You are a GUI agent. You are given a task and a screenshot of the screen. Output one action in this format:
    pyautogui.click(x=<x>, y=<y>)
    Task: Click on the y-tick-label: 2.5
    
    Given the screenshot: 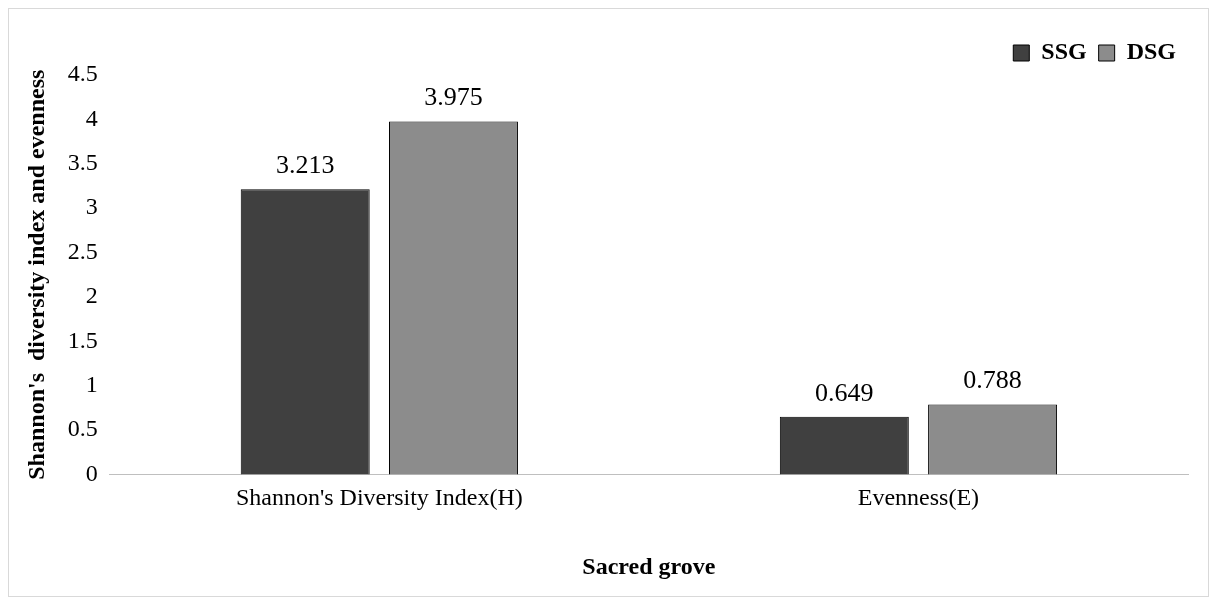 What is the action you would take?
    pyautogui.click(x=82, y=250)
    